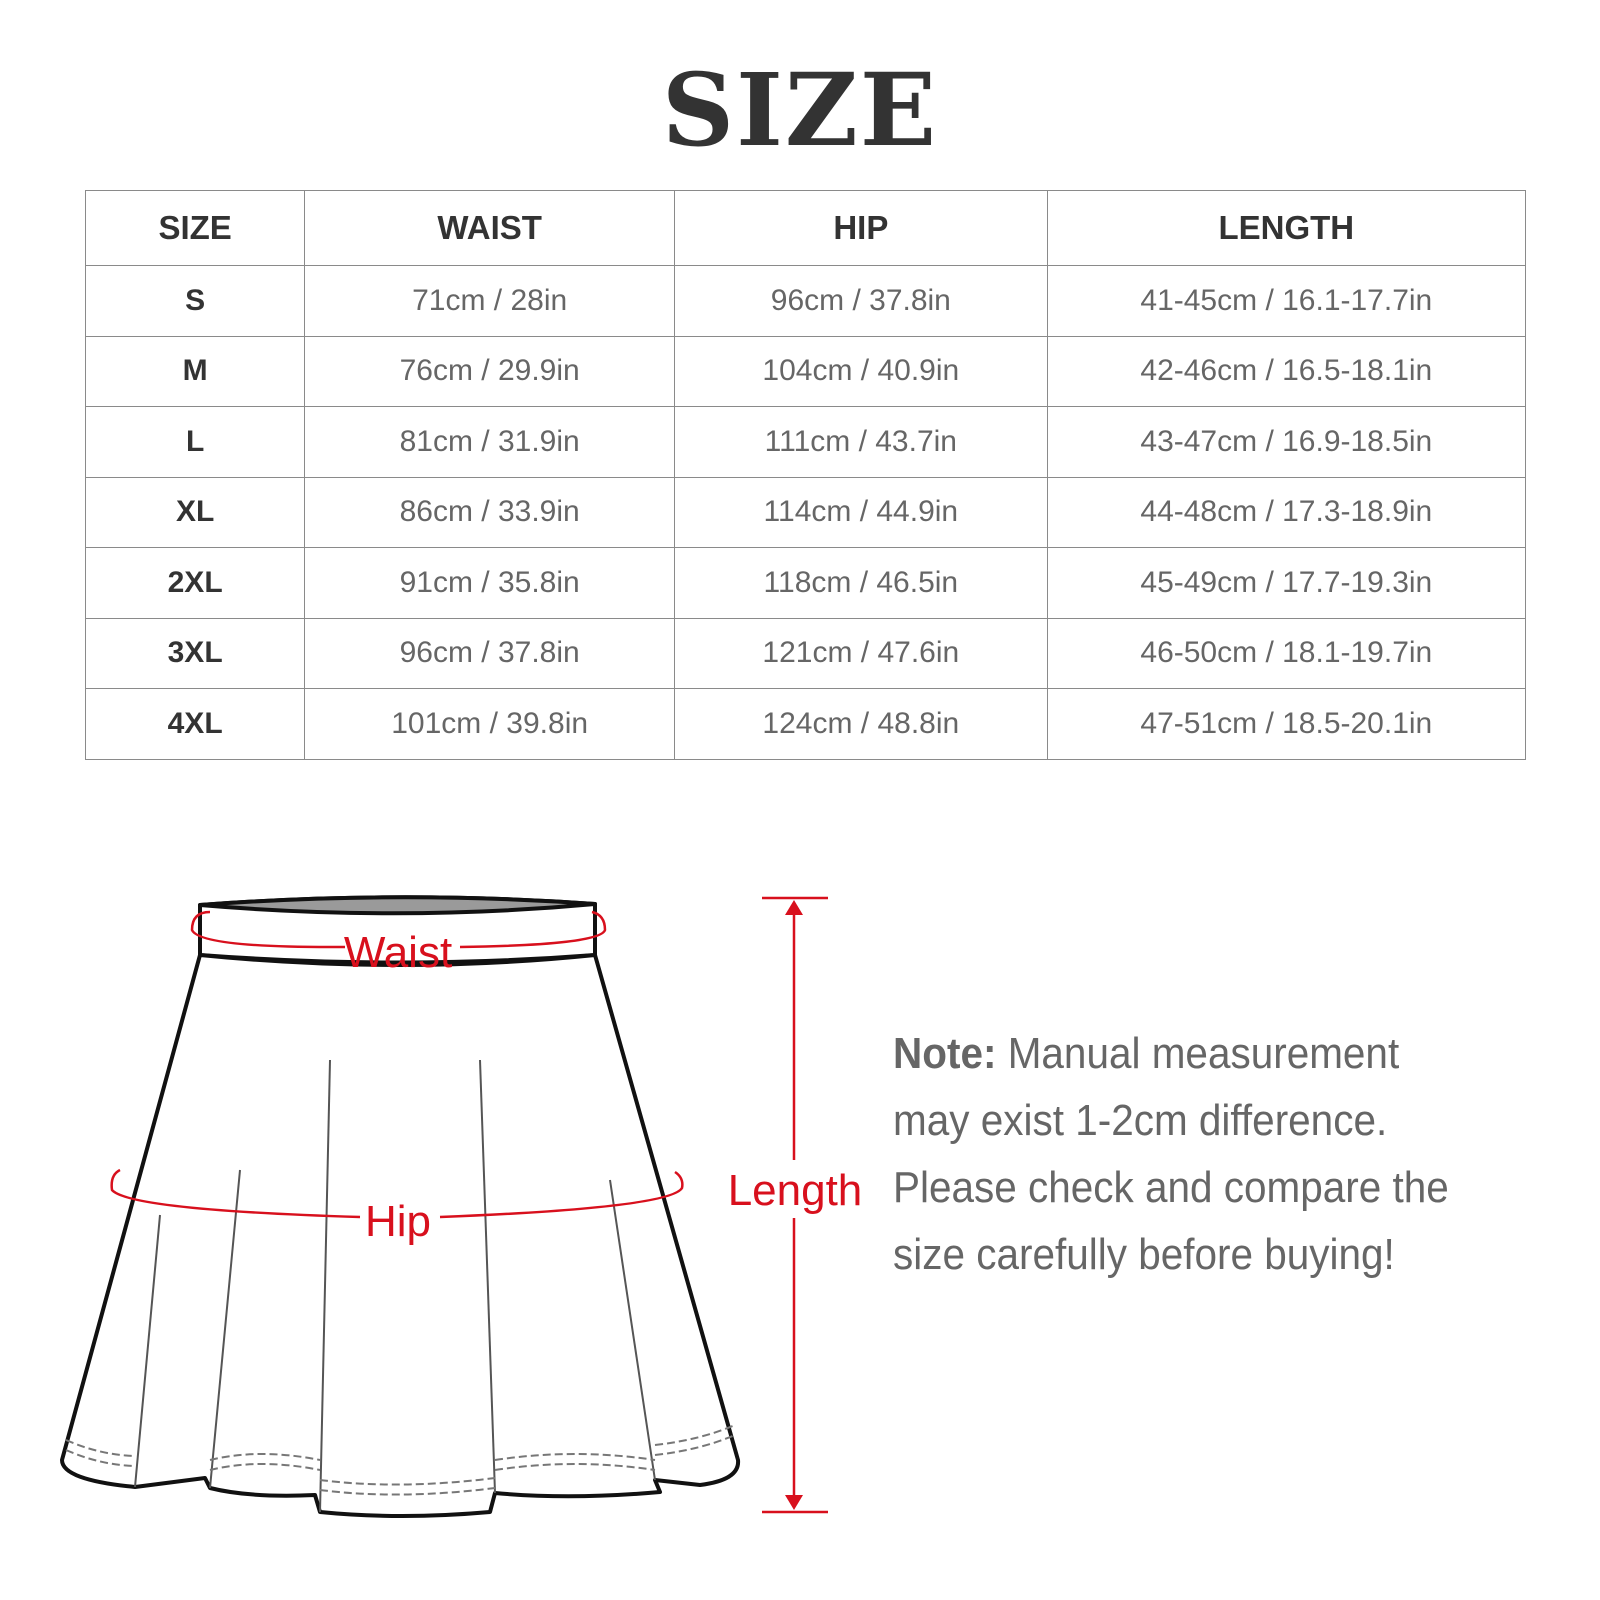 The height and width of the screenshot is (1600, 1600). Describe the element at coordinates (195, 512) in the screenshot. I see `table-cell-size: XL` at that location.